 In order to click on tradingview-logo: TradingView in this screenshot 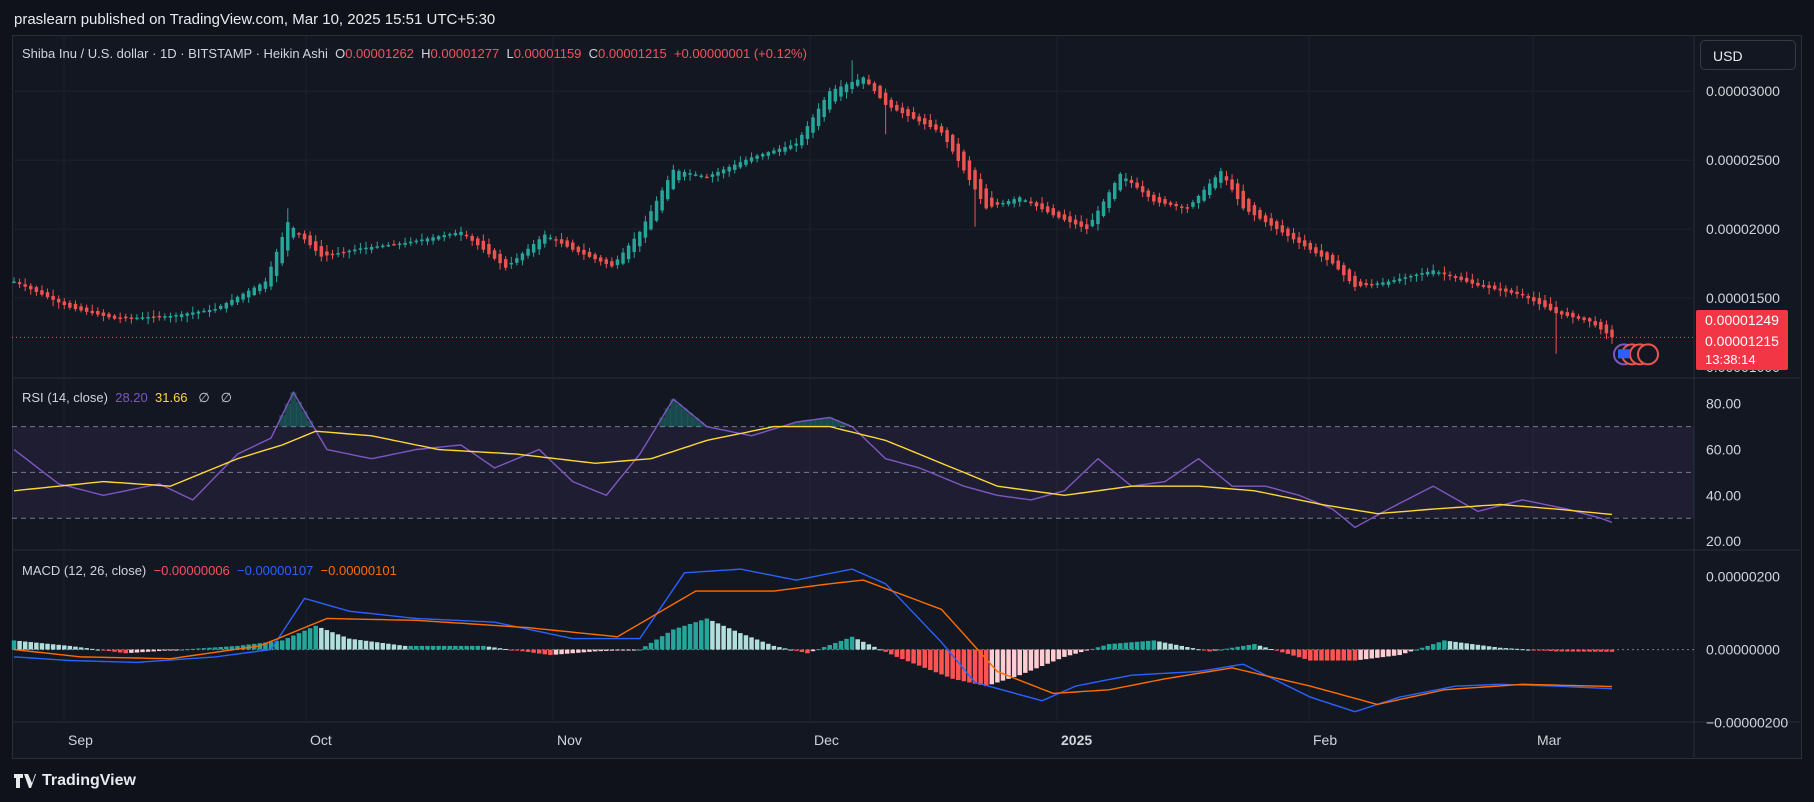, I will do `click(75, 781)`.